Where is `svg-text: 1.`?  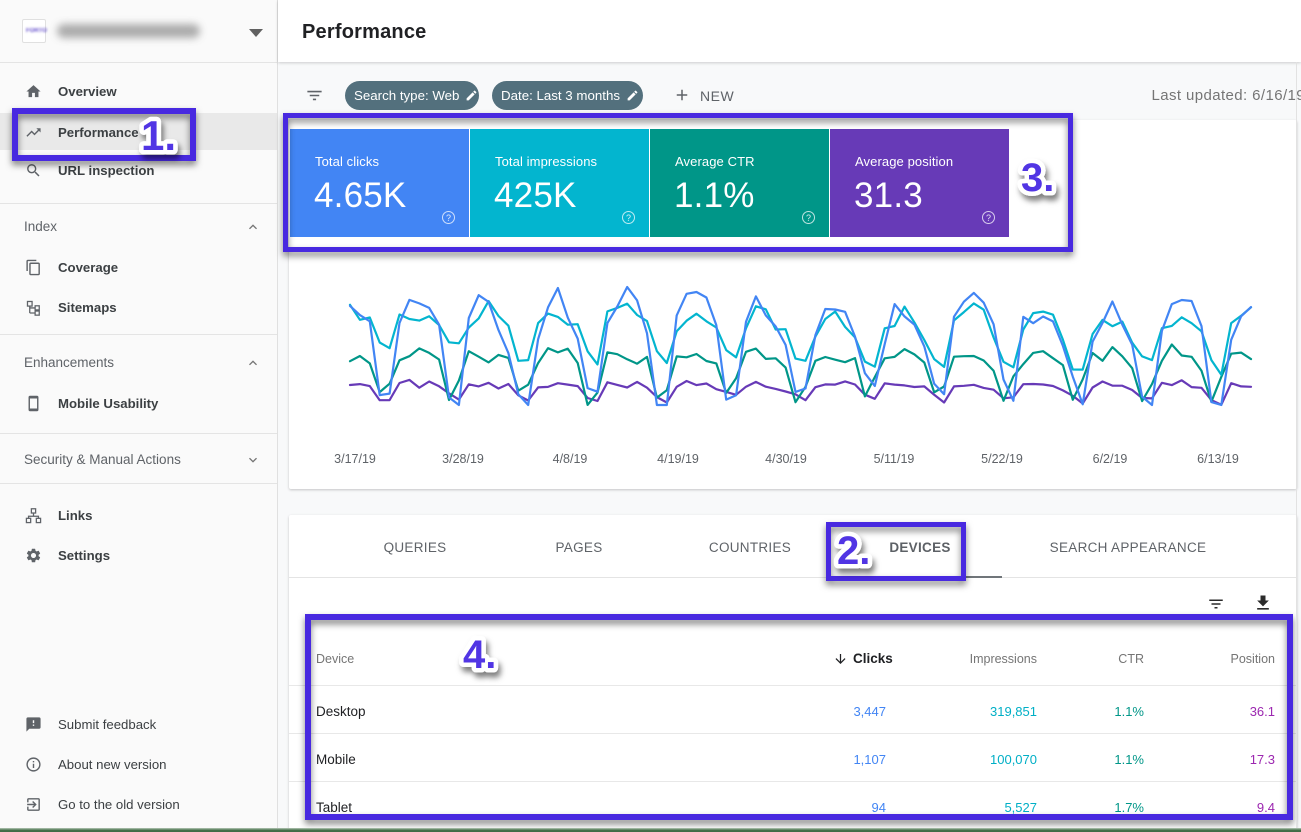
svg-text: 1. is located at coordinates (158, 135).